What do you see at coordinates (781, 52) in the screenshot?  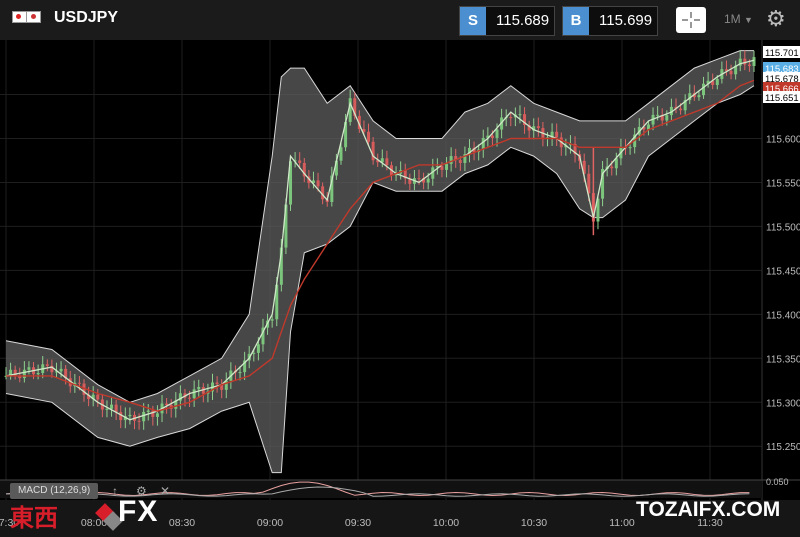 I see `price-tag-bg` at bounding box center [781, 52].